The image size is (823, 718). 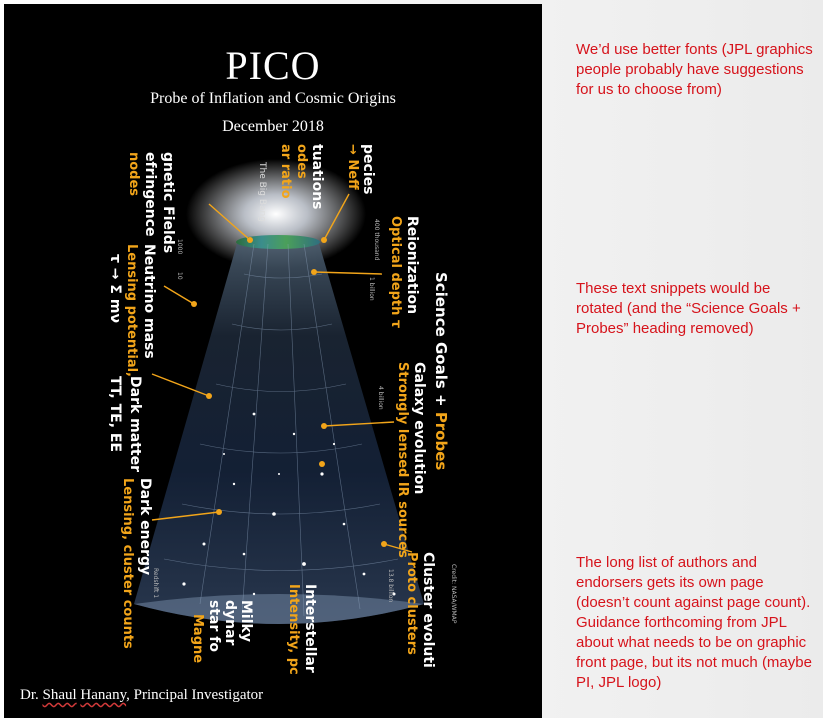 I want to click on label-milky-way: Milky, so click(x=246, y=621).